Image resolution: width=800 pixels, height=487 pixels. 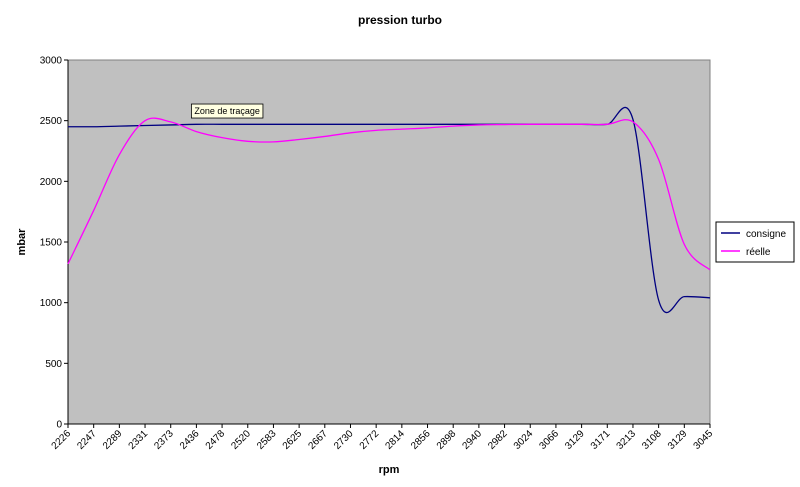 I want to click on x-tick-label: 2520, so click(x=241, y=440).